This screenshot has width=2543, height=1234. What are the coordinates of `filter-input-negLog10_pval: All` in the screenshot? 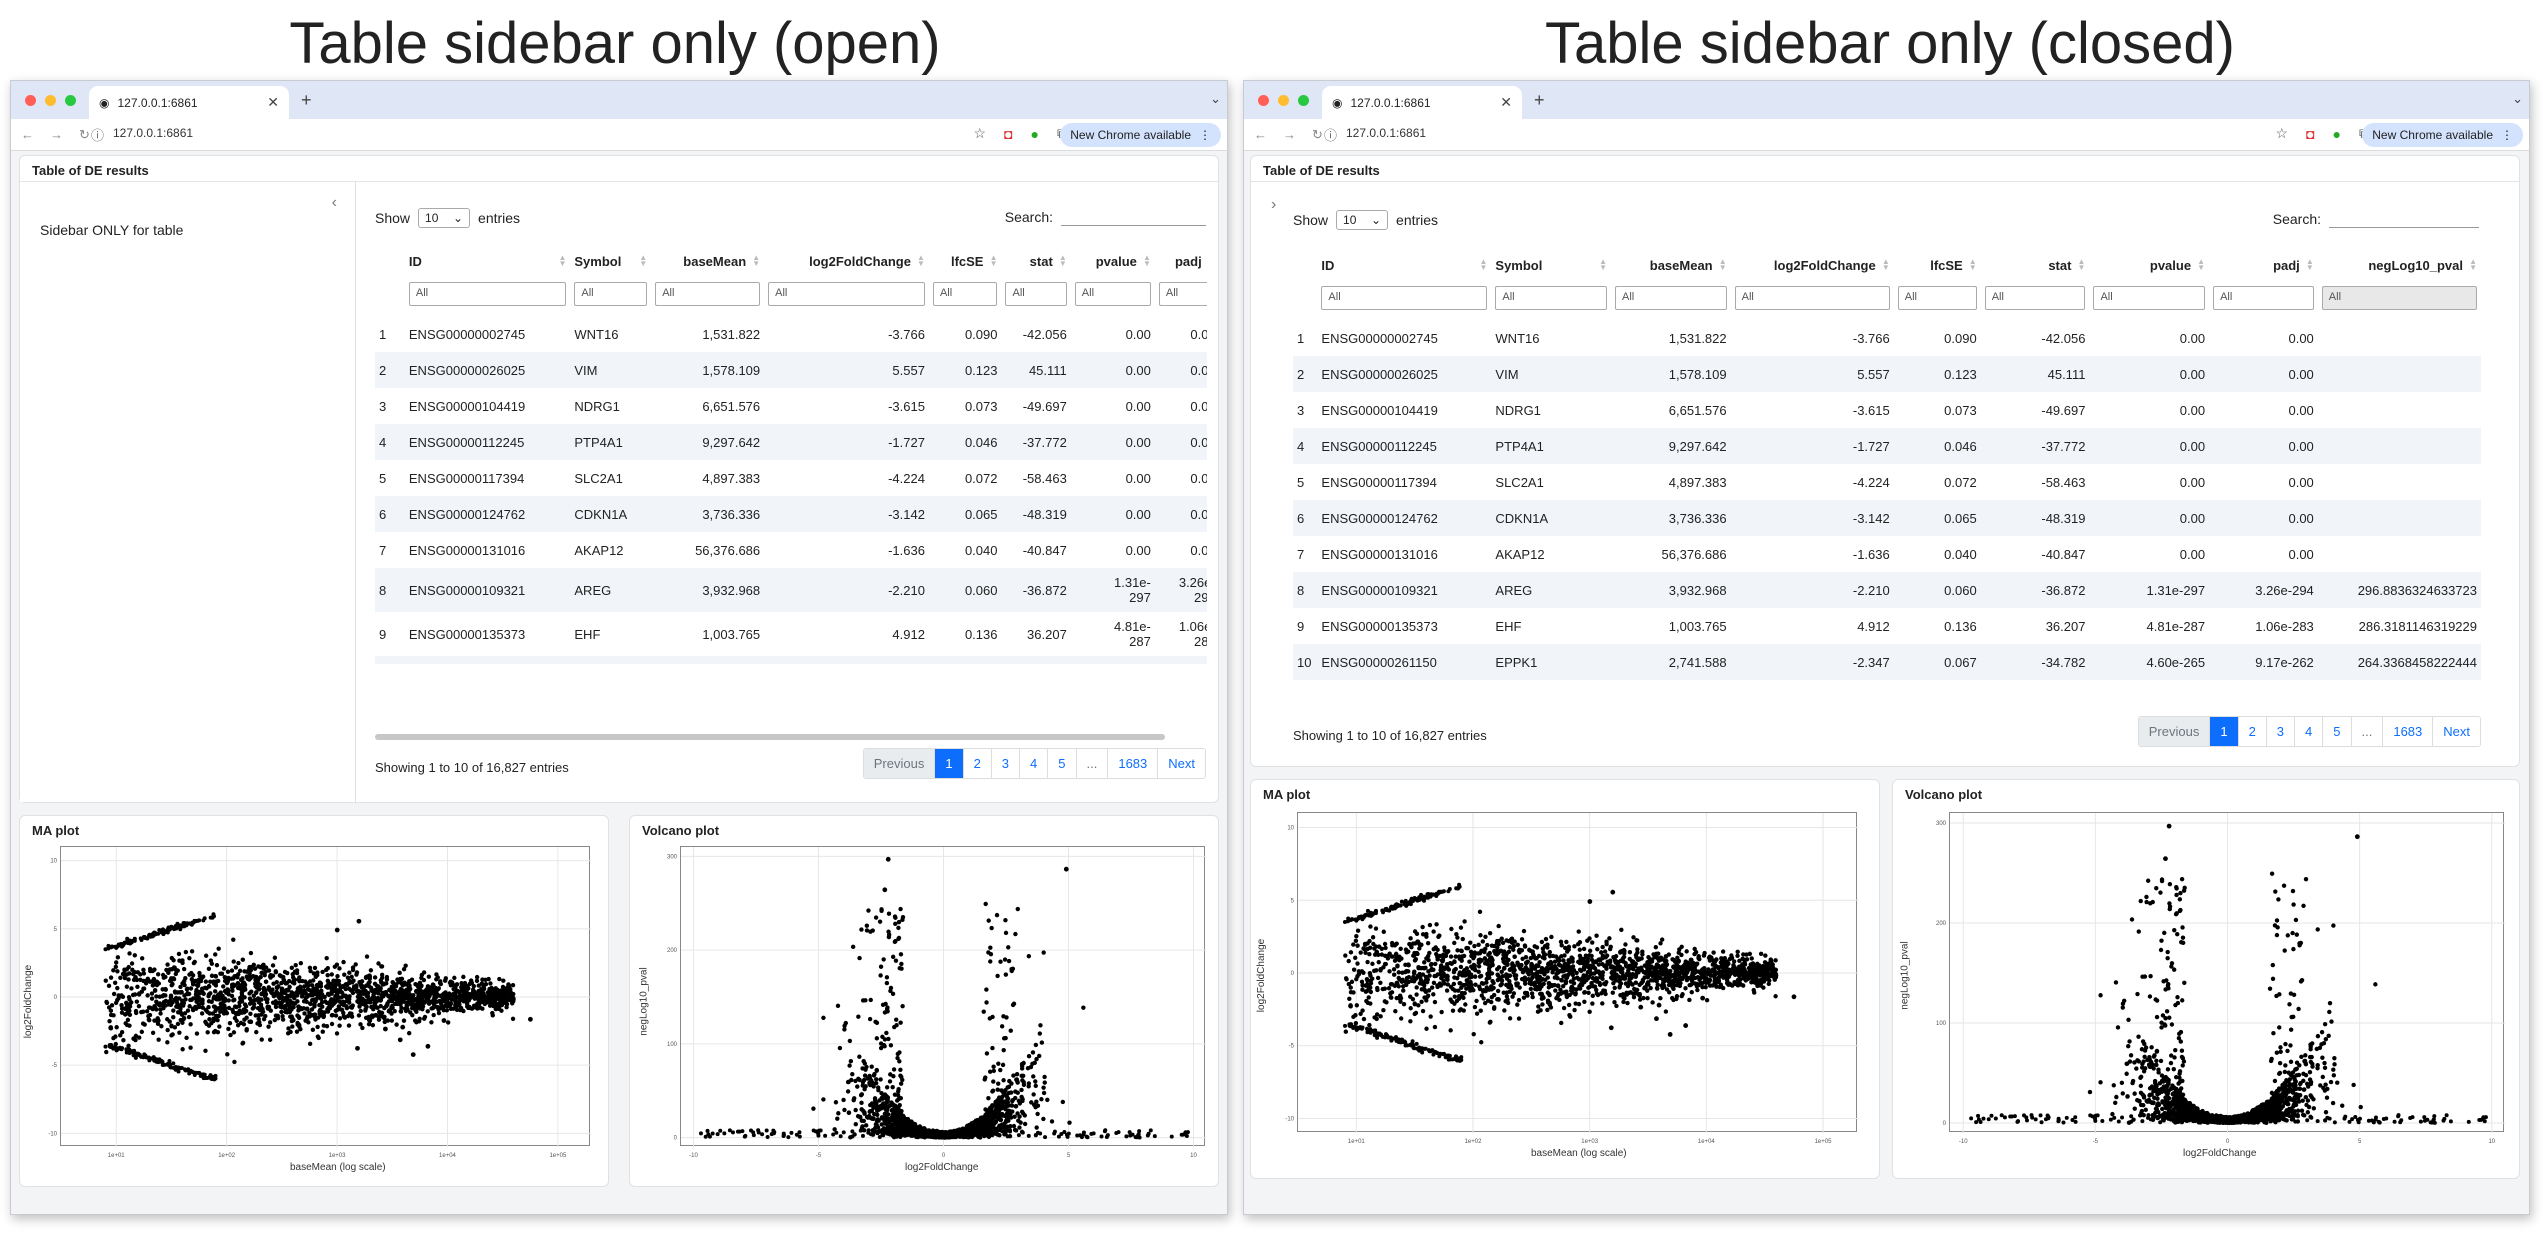 It's located at (2399, 298).